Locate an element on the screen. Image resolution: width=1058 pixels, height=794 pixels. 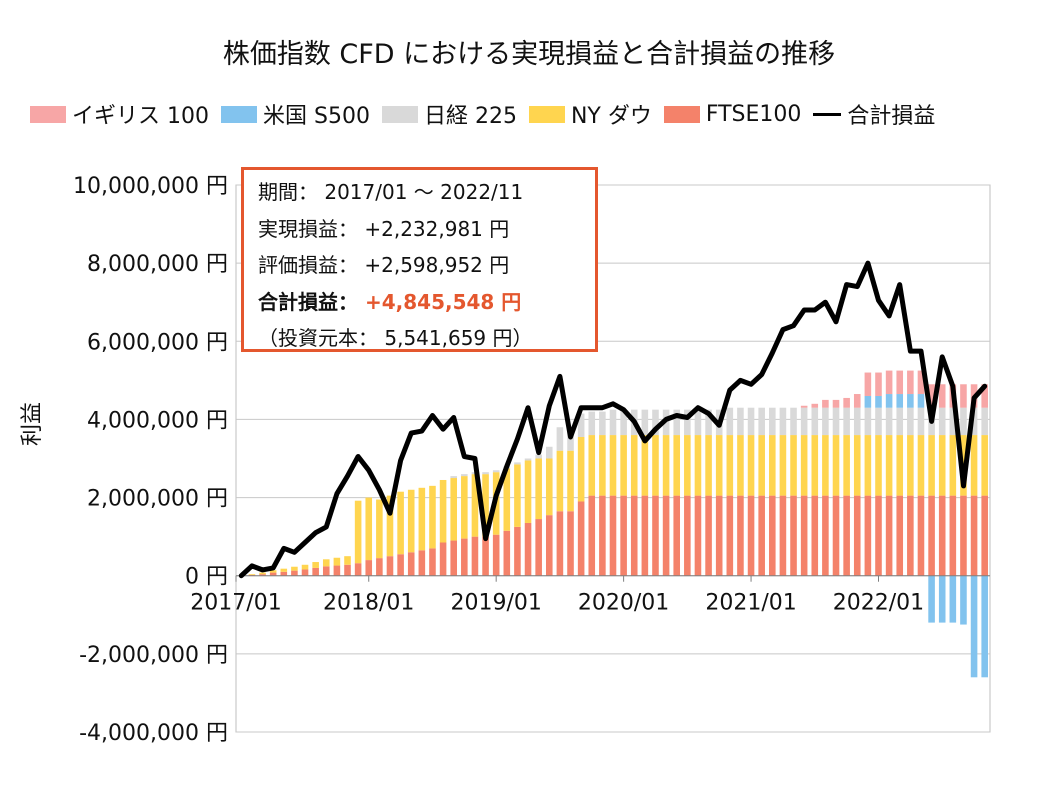
y-tick-label: -2,000,000 円 is located at coordinates (153, 655).